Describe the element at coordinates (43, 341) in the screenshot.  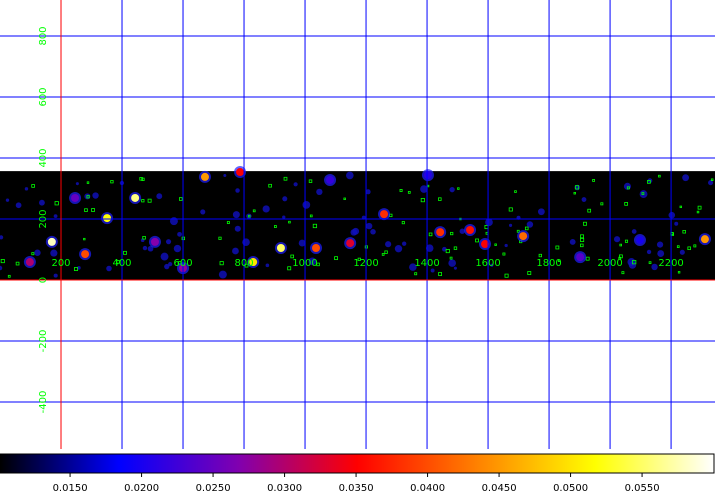
I see `y-tick-label: -200` at that location.